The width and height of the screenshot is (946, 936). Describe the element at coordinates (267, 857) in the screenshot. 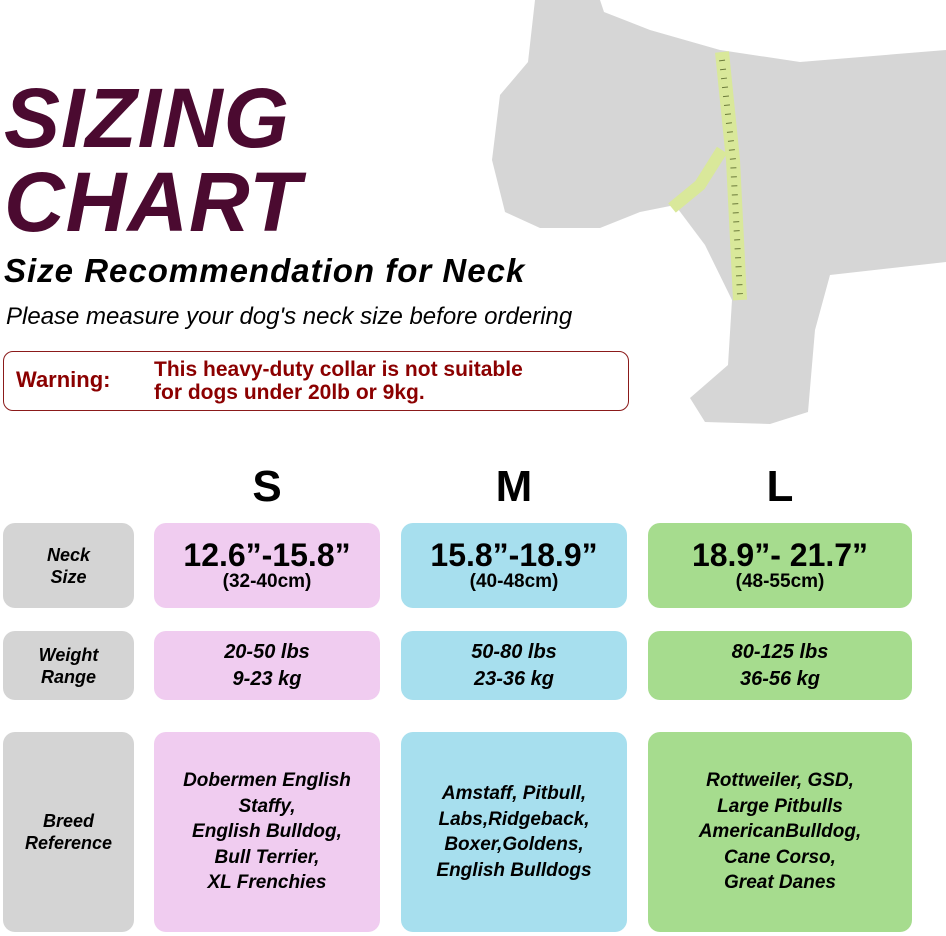

I see `breed-line: Bull Terrier,` at that location.